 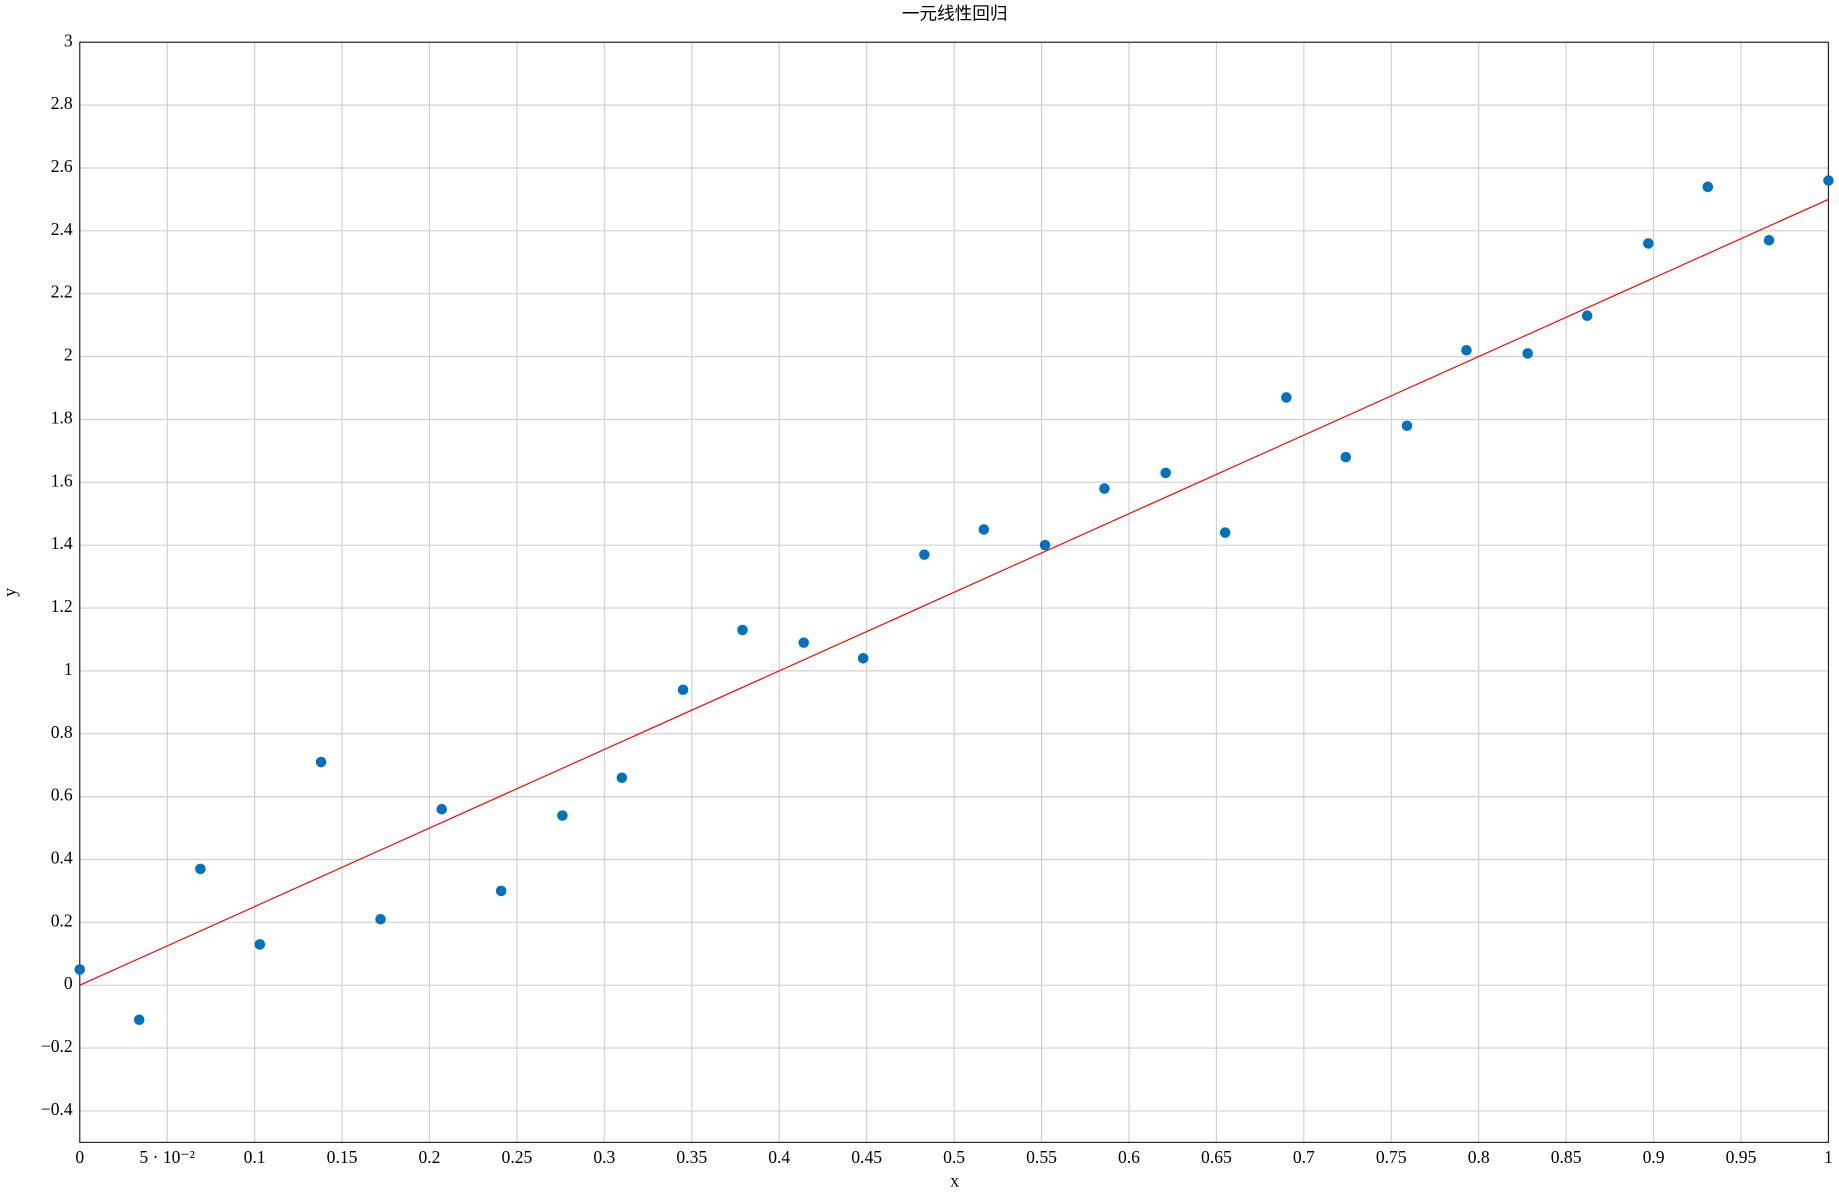 I want to click on x-tick-label: 0.4, so click(x=779, y=1157).